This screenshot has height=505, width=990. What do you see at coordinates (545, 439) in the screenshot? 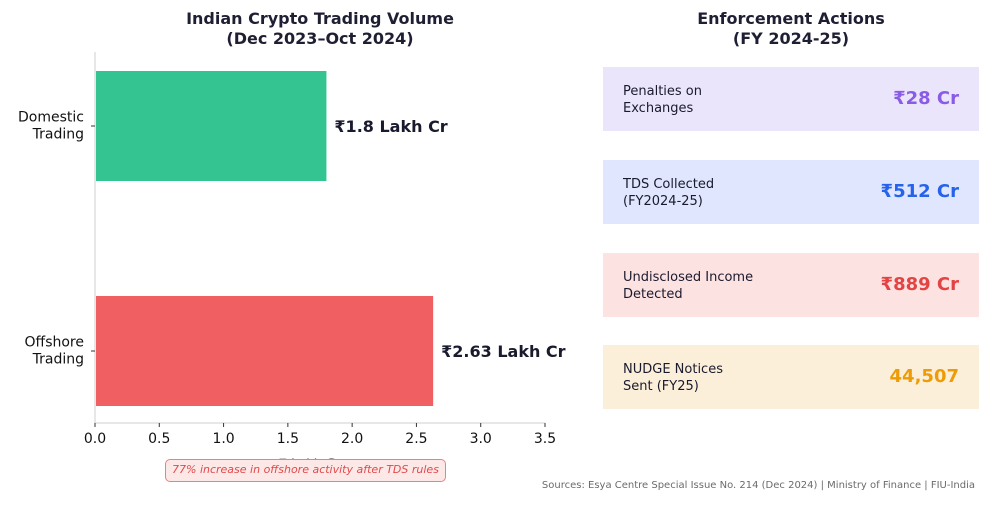
I see `x-tick-label: 3.5` at bounding box center [545, 439].